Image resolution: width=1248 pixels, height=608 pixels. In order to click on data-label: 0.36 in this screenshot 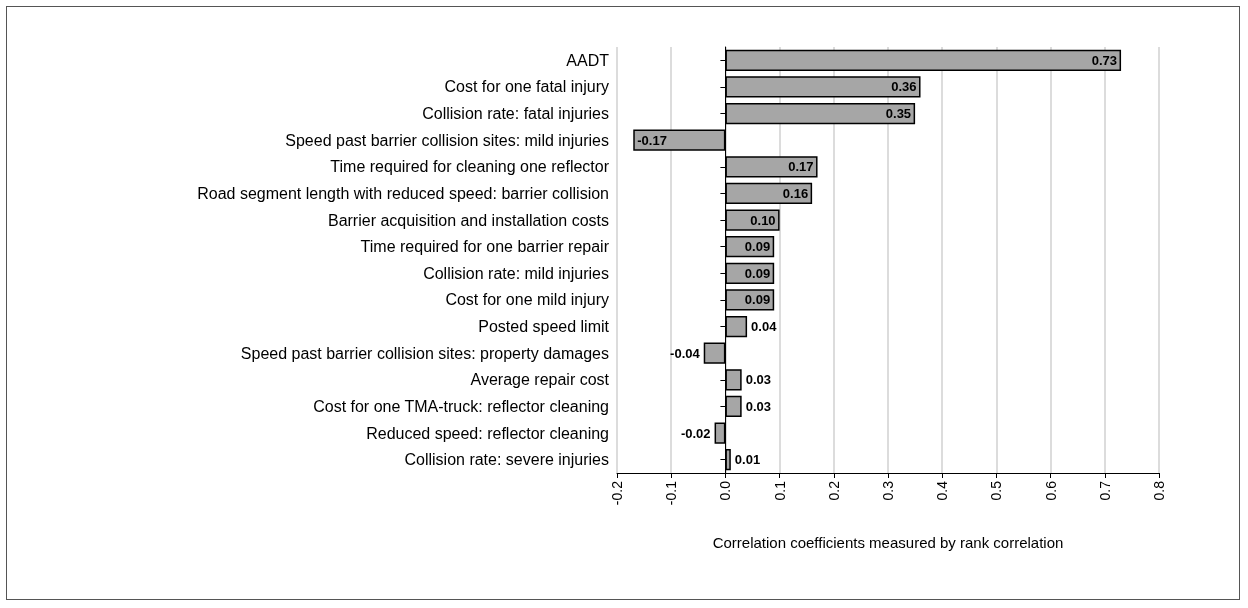, I will do `click(904, 87)`.